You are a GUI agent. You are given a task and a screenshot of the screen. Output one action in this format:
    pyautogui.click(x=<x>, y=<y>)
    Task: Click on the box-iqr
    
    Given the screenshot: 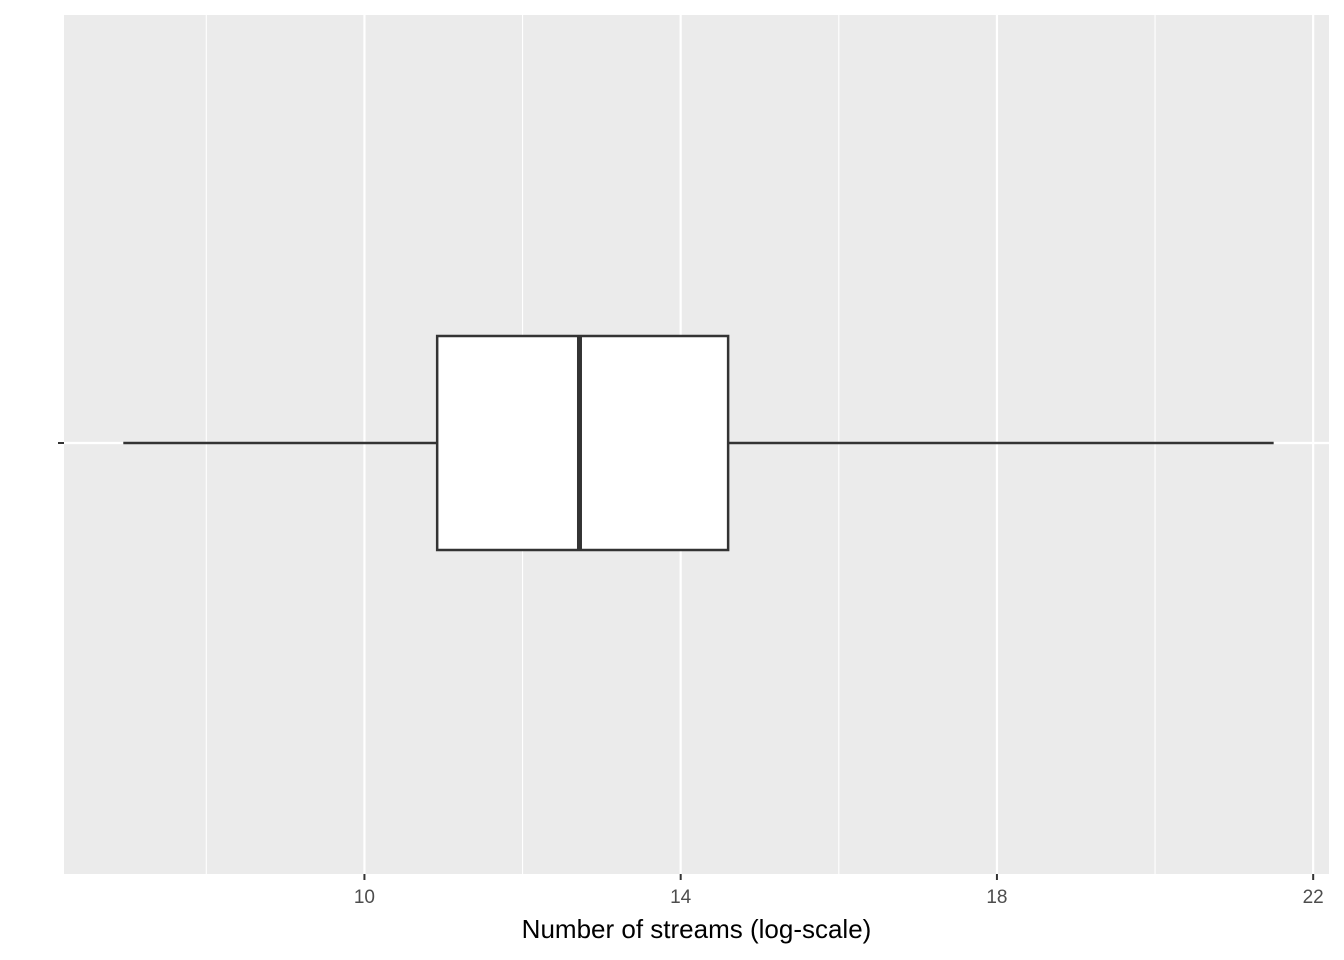 What is the action you would take?
    pyautogui.click(x=582, y=443)
    